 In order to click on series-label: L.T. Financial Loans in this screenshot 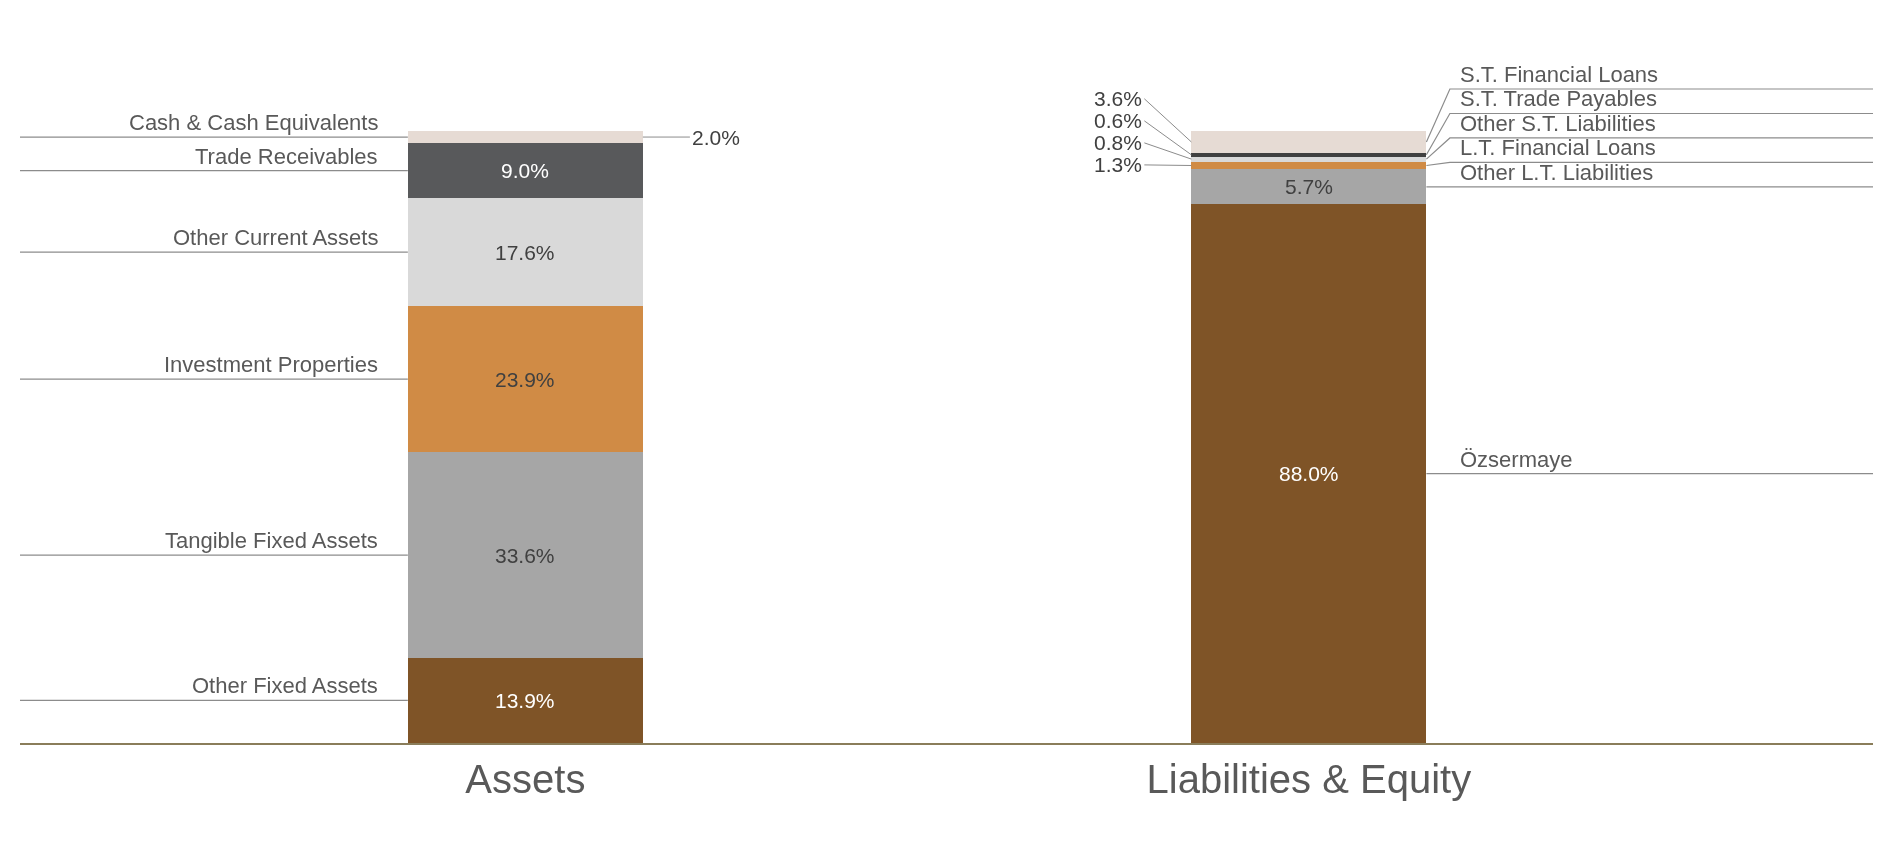, I will do `click(1558, 147)`.